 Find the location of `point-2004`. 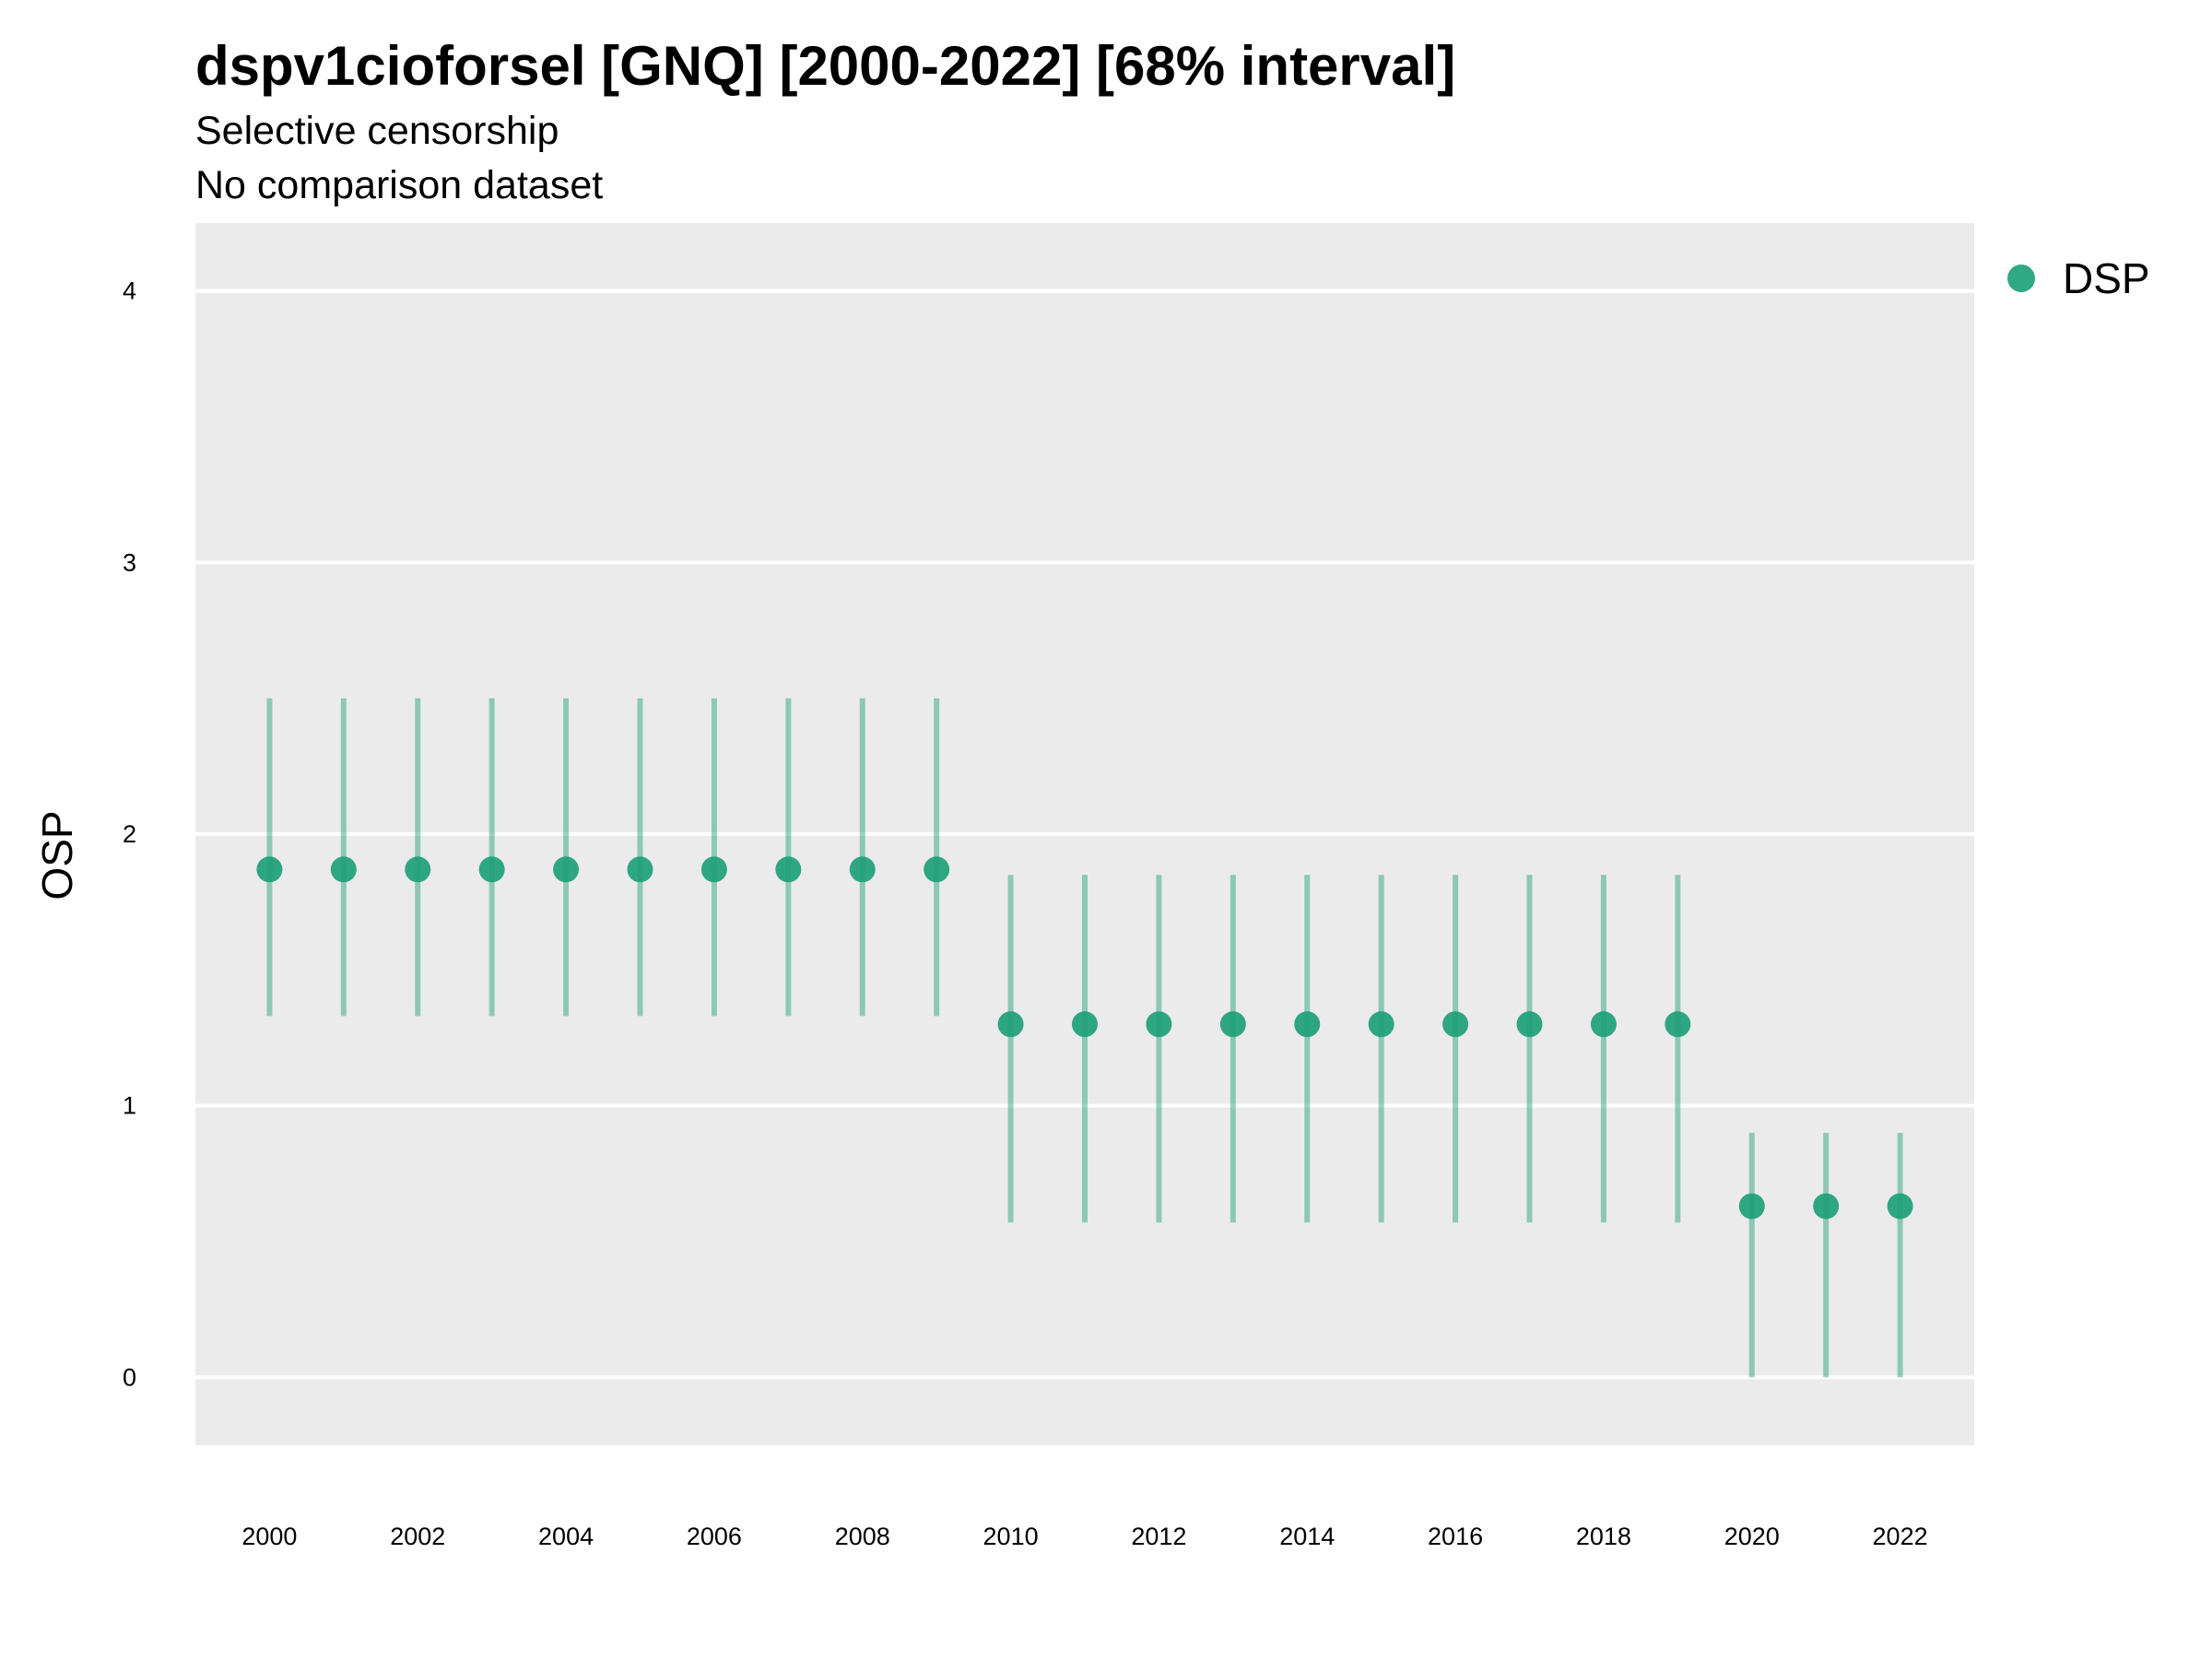

point-2004 is located at coordinates (566, 869).